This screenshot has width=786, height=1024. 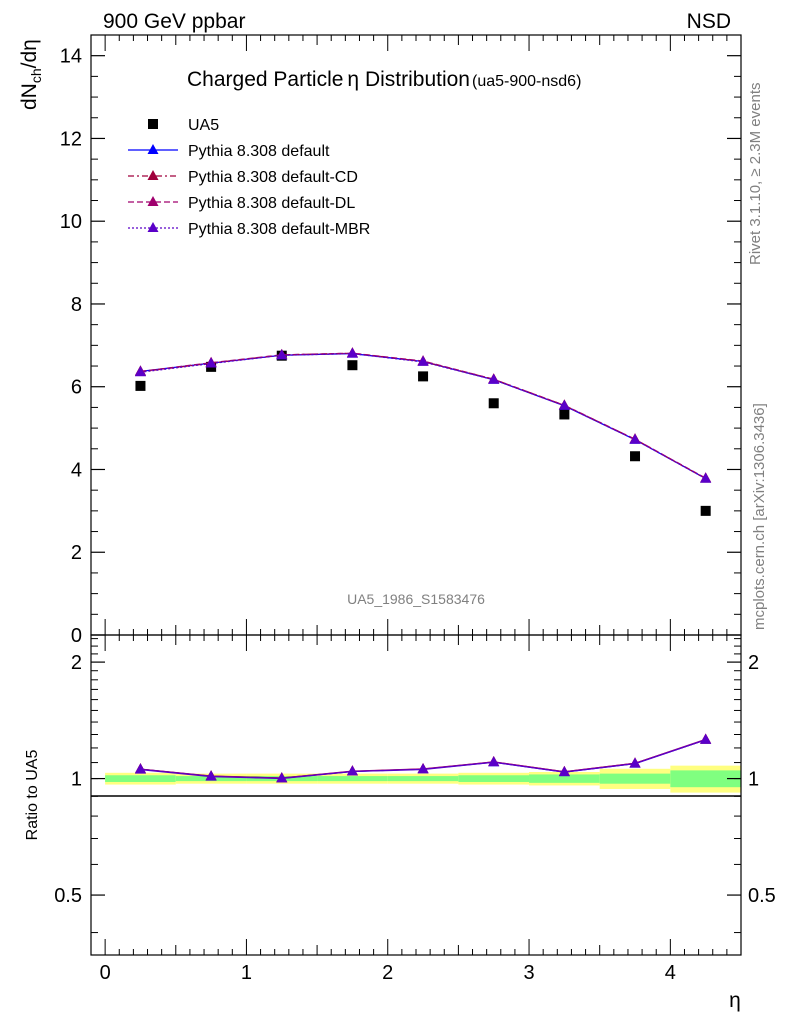 What do you see at coordinates (71, 57) in the screenshot?
I see `main-y-tick-label: 14` at bounding box center [71, 57].